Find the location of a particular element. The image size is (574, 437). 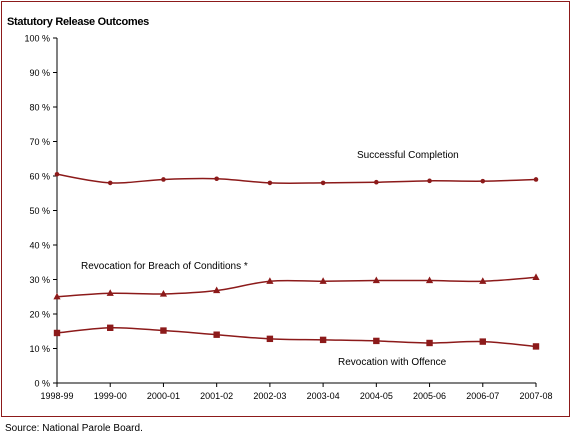

x-tick-label: 2007-08 is located at coordinates (535, 396).